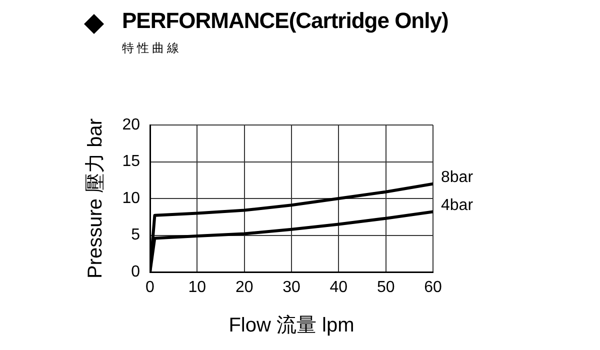 The height and width of the screenshot is (350, 600). Describe the element at coordinates (385, 287) in the screenshot. I see `x-tick-label: 50` at that location.